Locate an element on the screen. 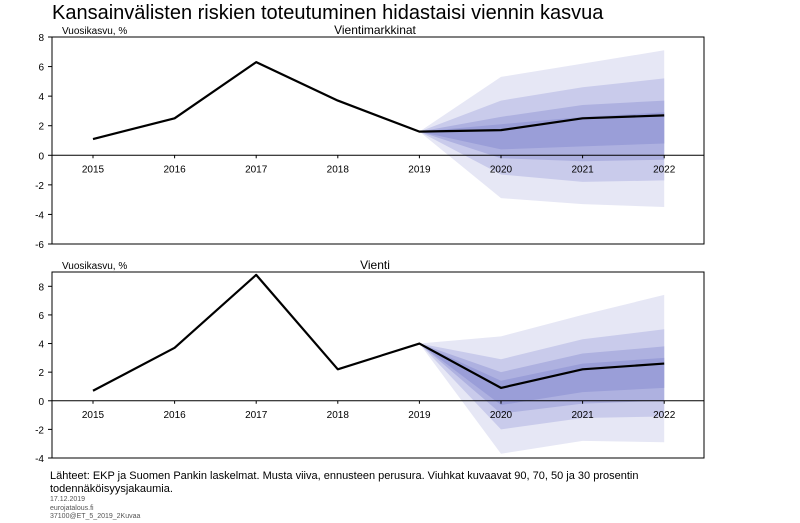 The image size is (800, 523). publish-date: 17.12.2019 is located at coordinates (68, 499).